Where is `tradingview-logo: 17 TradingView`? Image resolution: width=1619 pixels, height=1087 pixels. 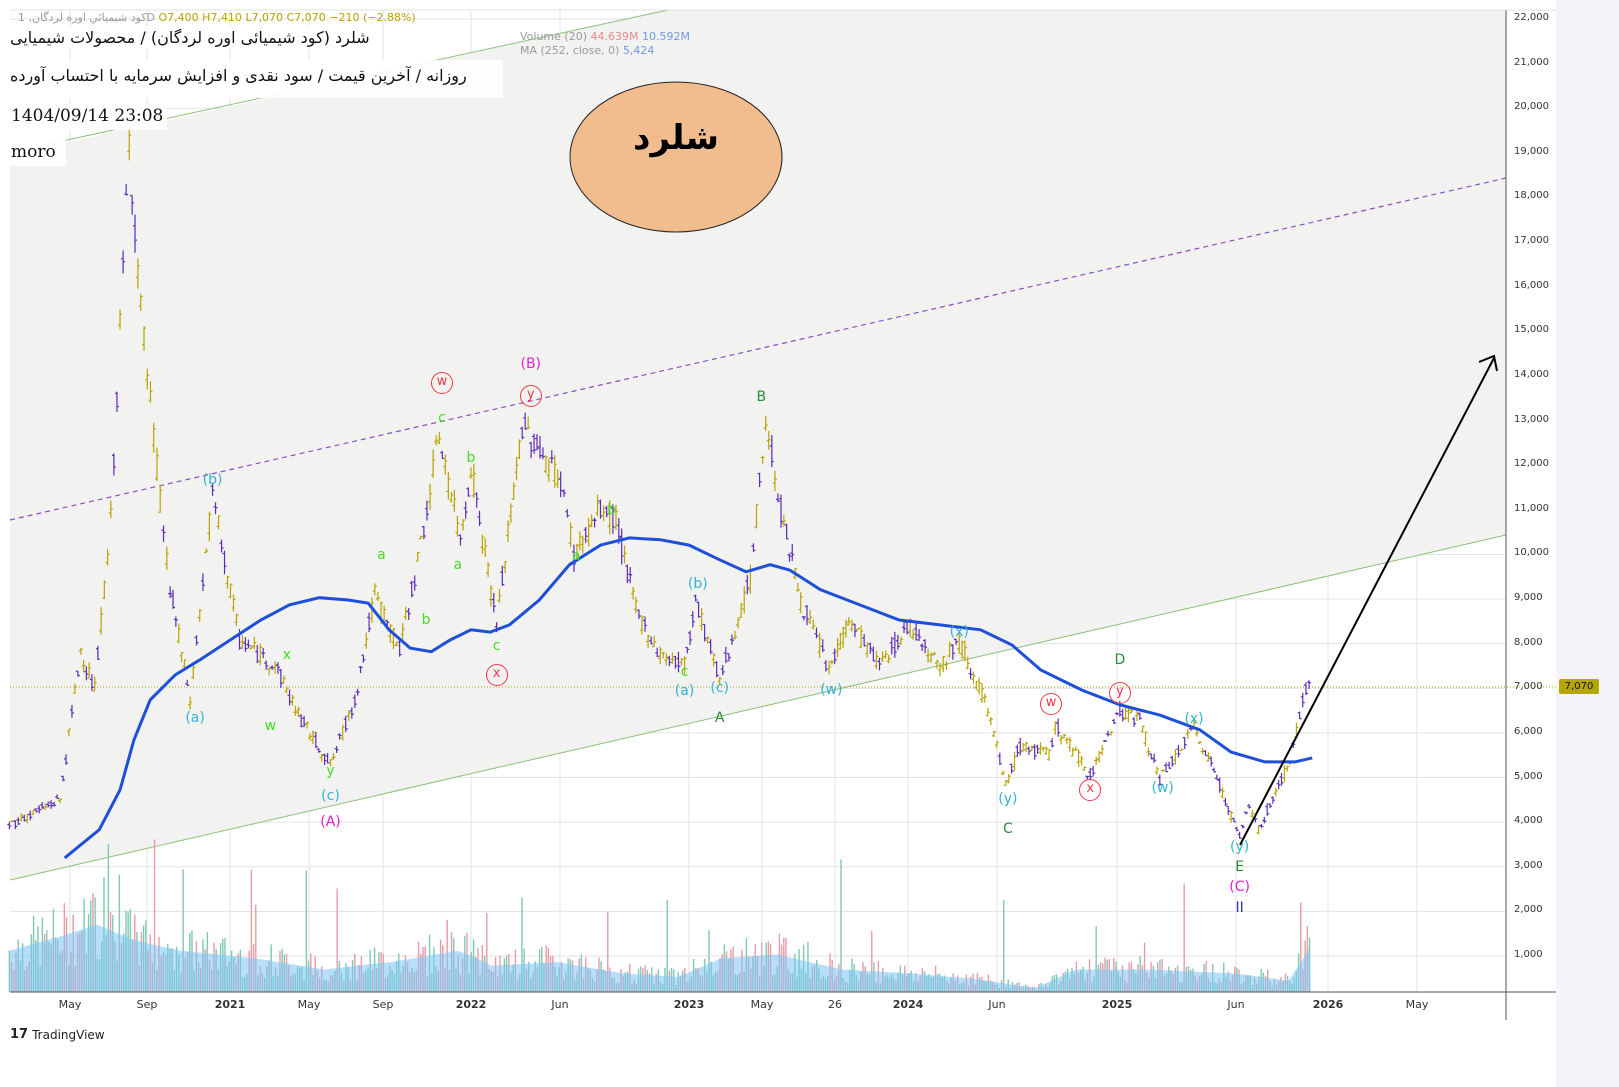
tradingview-logo: 17 TradingView is located at coordinates (57, 1034).